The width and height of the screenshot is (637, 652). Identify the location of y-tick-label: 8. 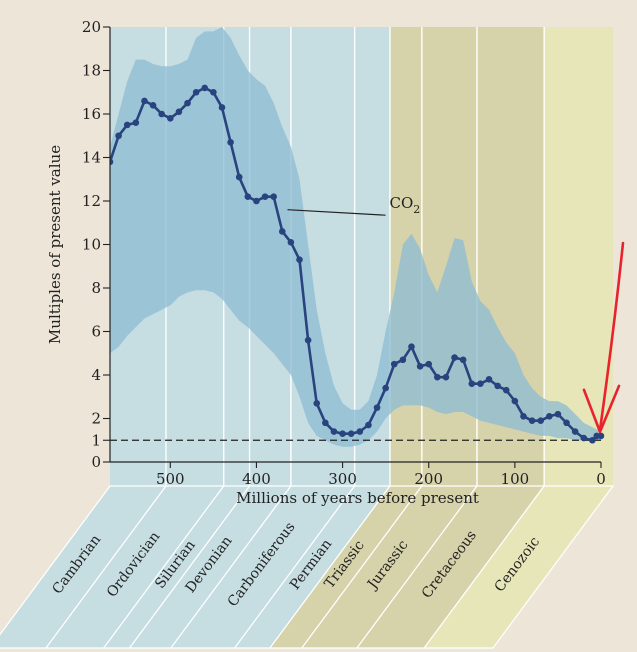
(96, 288).